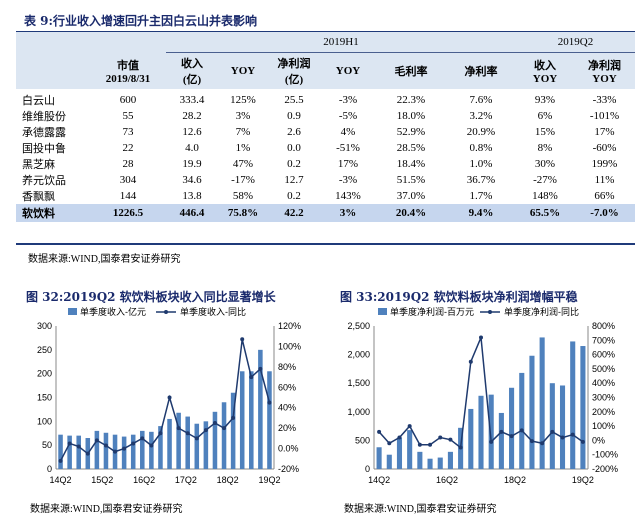 The height and width of the screenshot is (525, 641). What do you see at coordinates (603, 369) in the screenshot?
I see `right-tick-label: 500%` at bounding box center [603, 369].